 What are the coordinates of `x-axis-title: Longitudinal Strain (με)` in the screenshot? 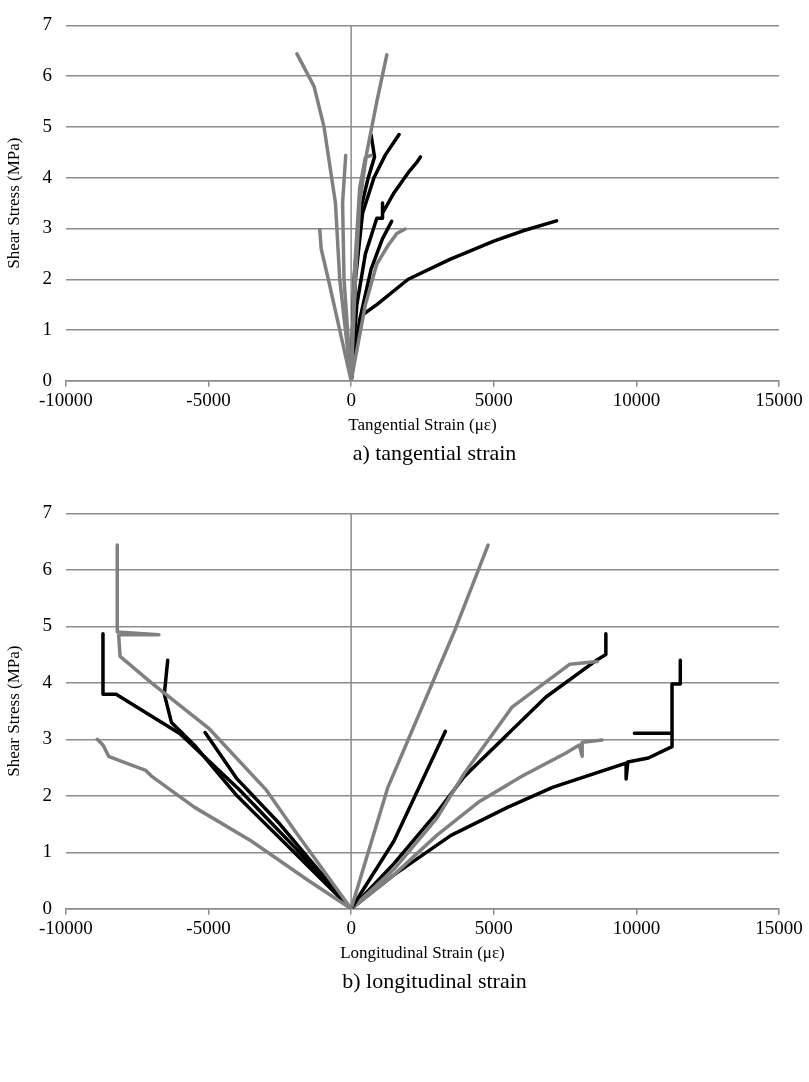 It's located at (422, 953).